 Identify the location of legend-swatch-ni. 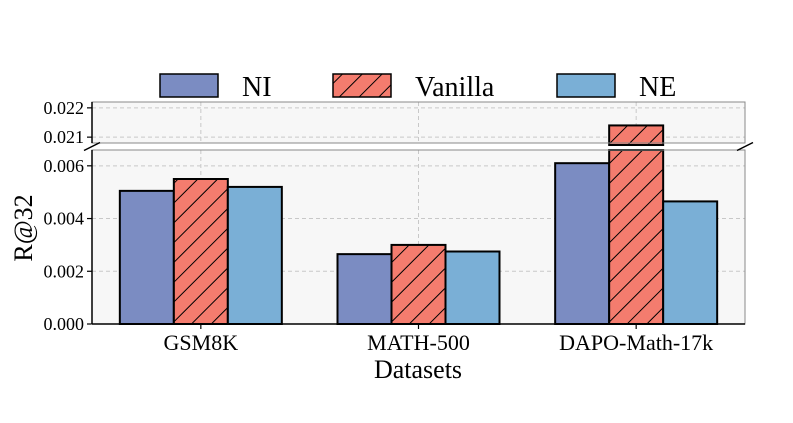
(189, 85).